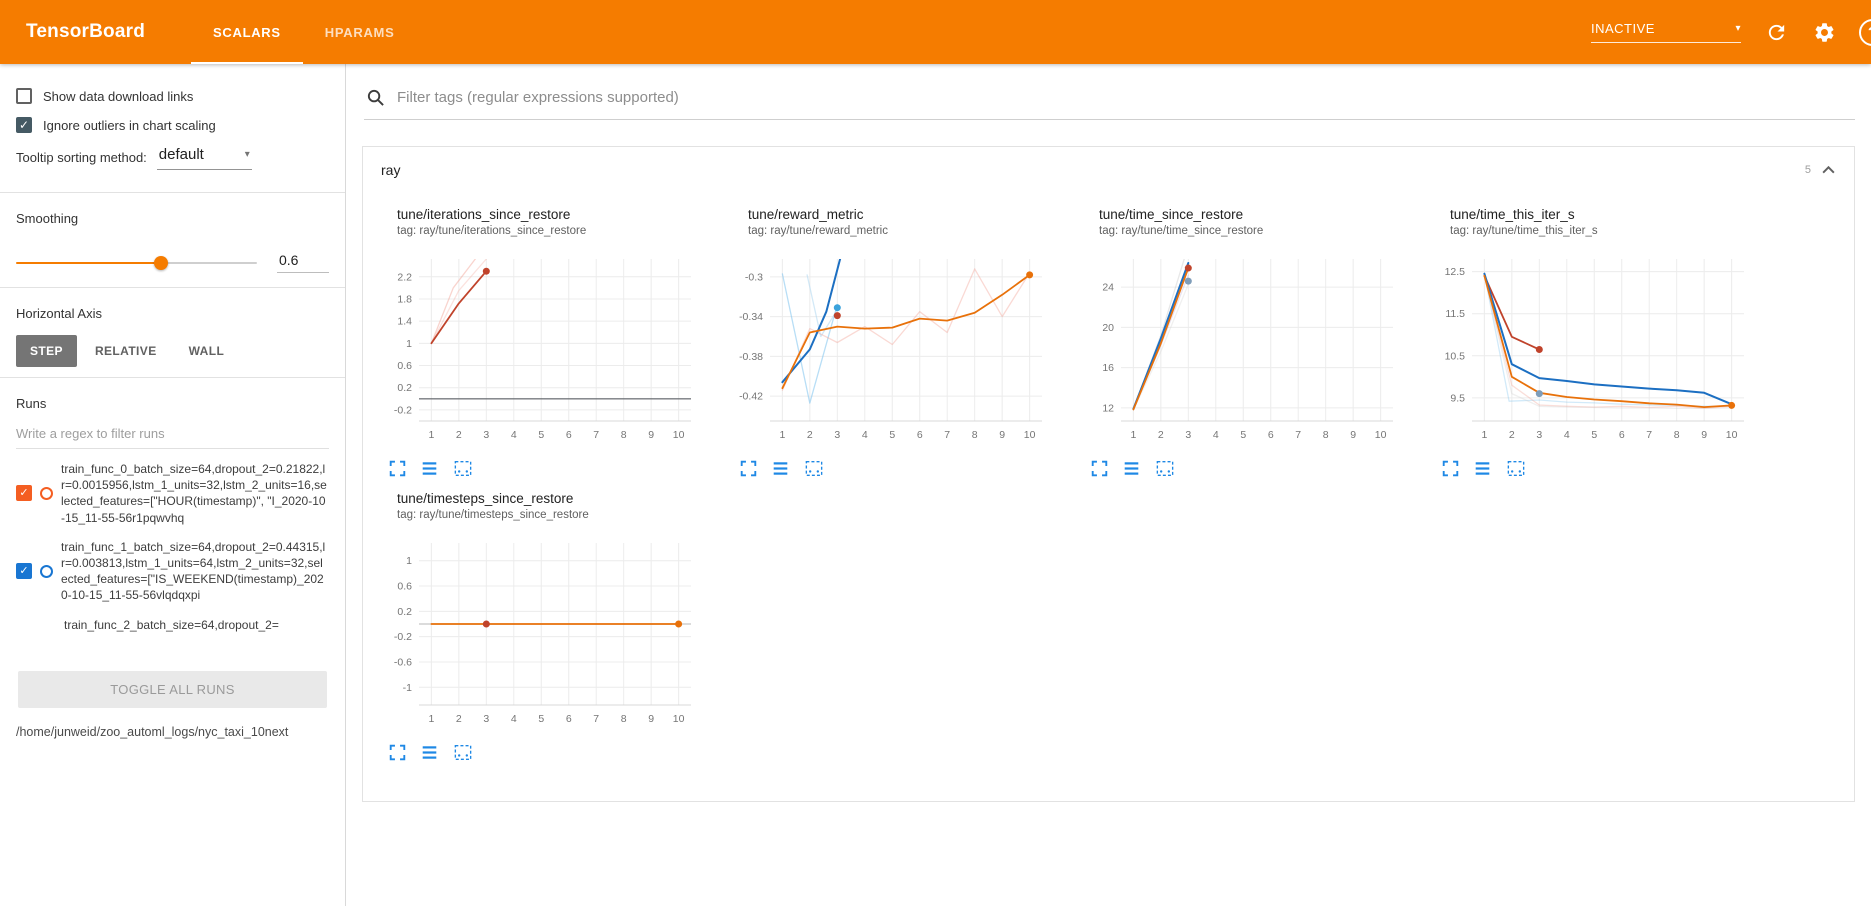 The height and width of the screenshot is (906, 1871). Describe the element at coordinates (1125, 97) in the screenshot. I see `tag-filter-input` at that location.